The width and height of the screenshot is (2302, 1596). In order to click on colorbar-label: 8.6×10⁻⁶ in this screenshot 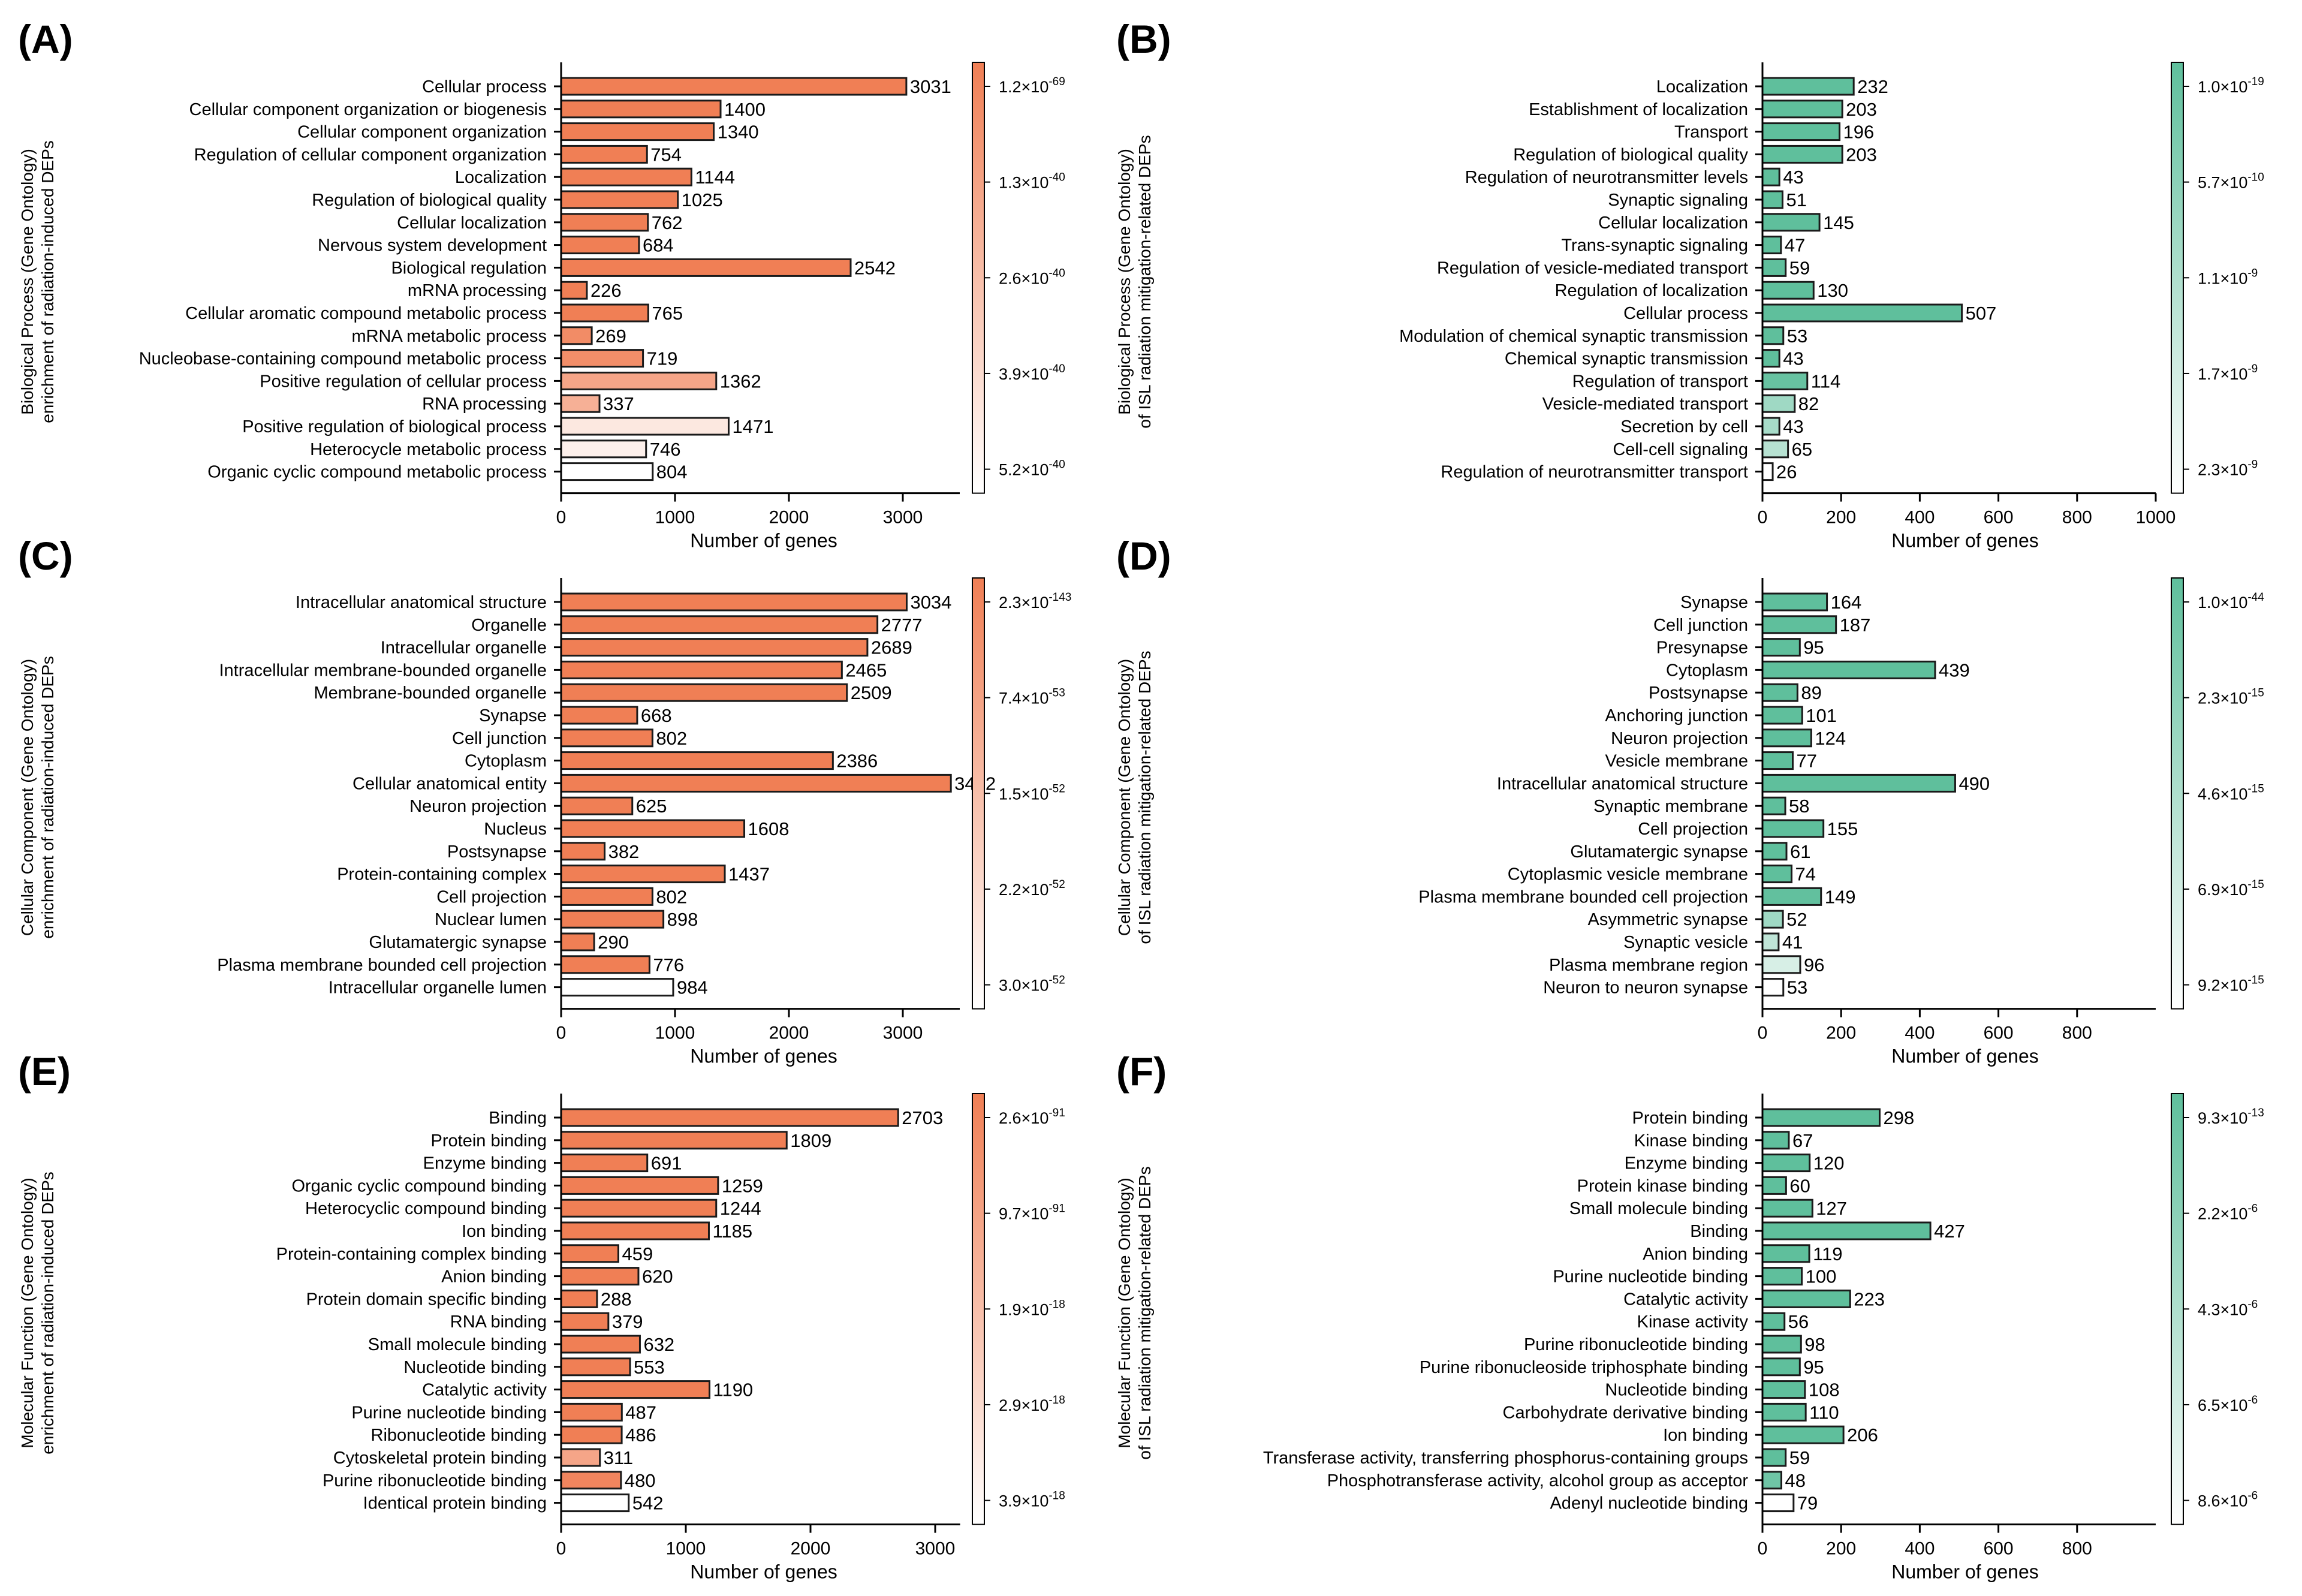, I will do `click(2228, 1500)`.